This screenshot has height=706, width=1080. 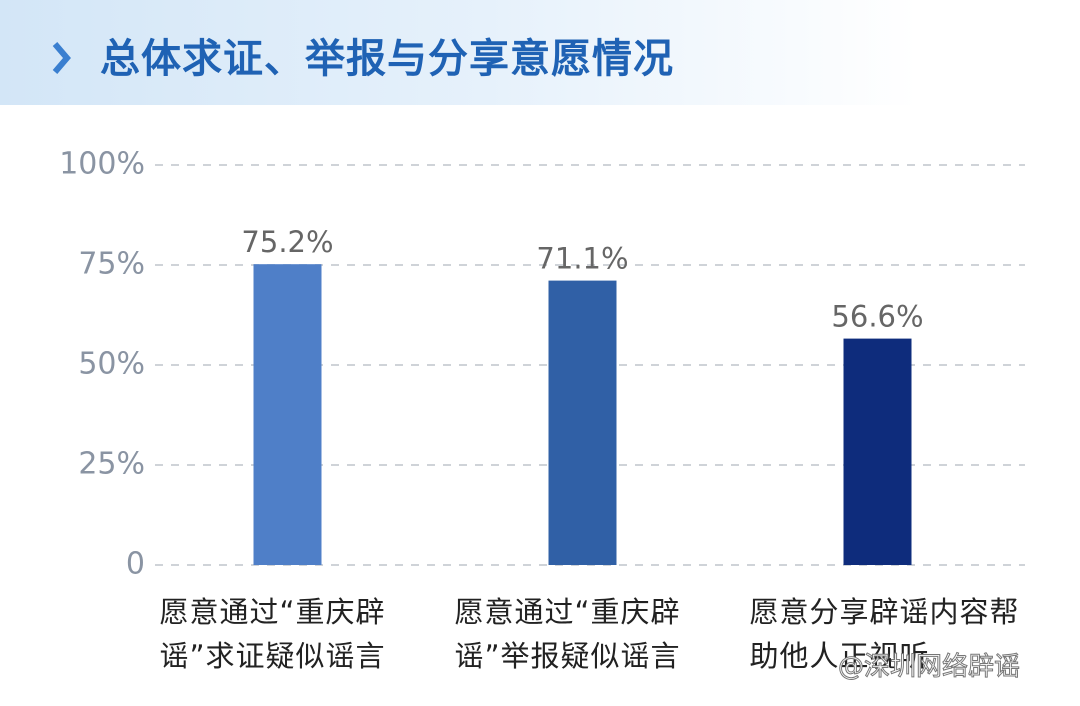 What do you see at coordinates (387, 59) in the screenshot?
I see `chart-title: 总体求证、举报与分享意愿情况` at bounding box center [387, 59].